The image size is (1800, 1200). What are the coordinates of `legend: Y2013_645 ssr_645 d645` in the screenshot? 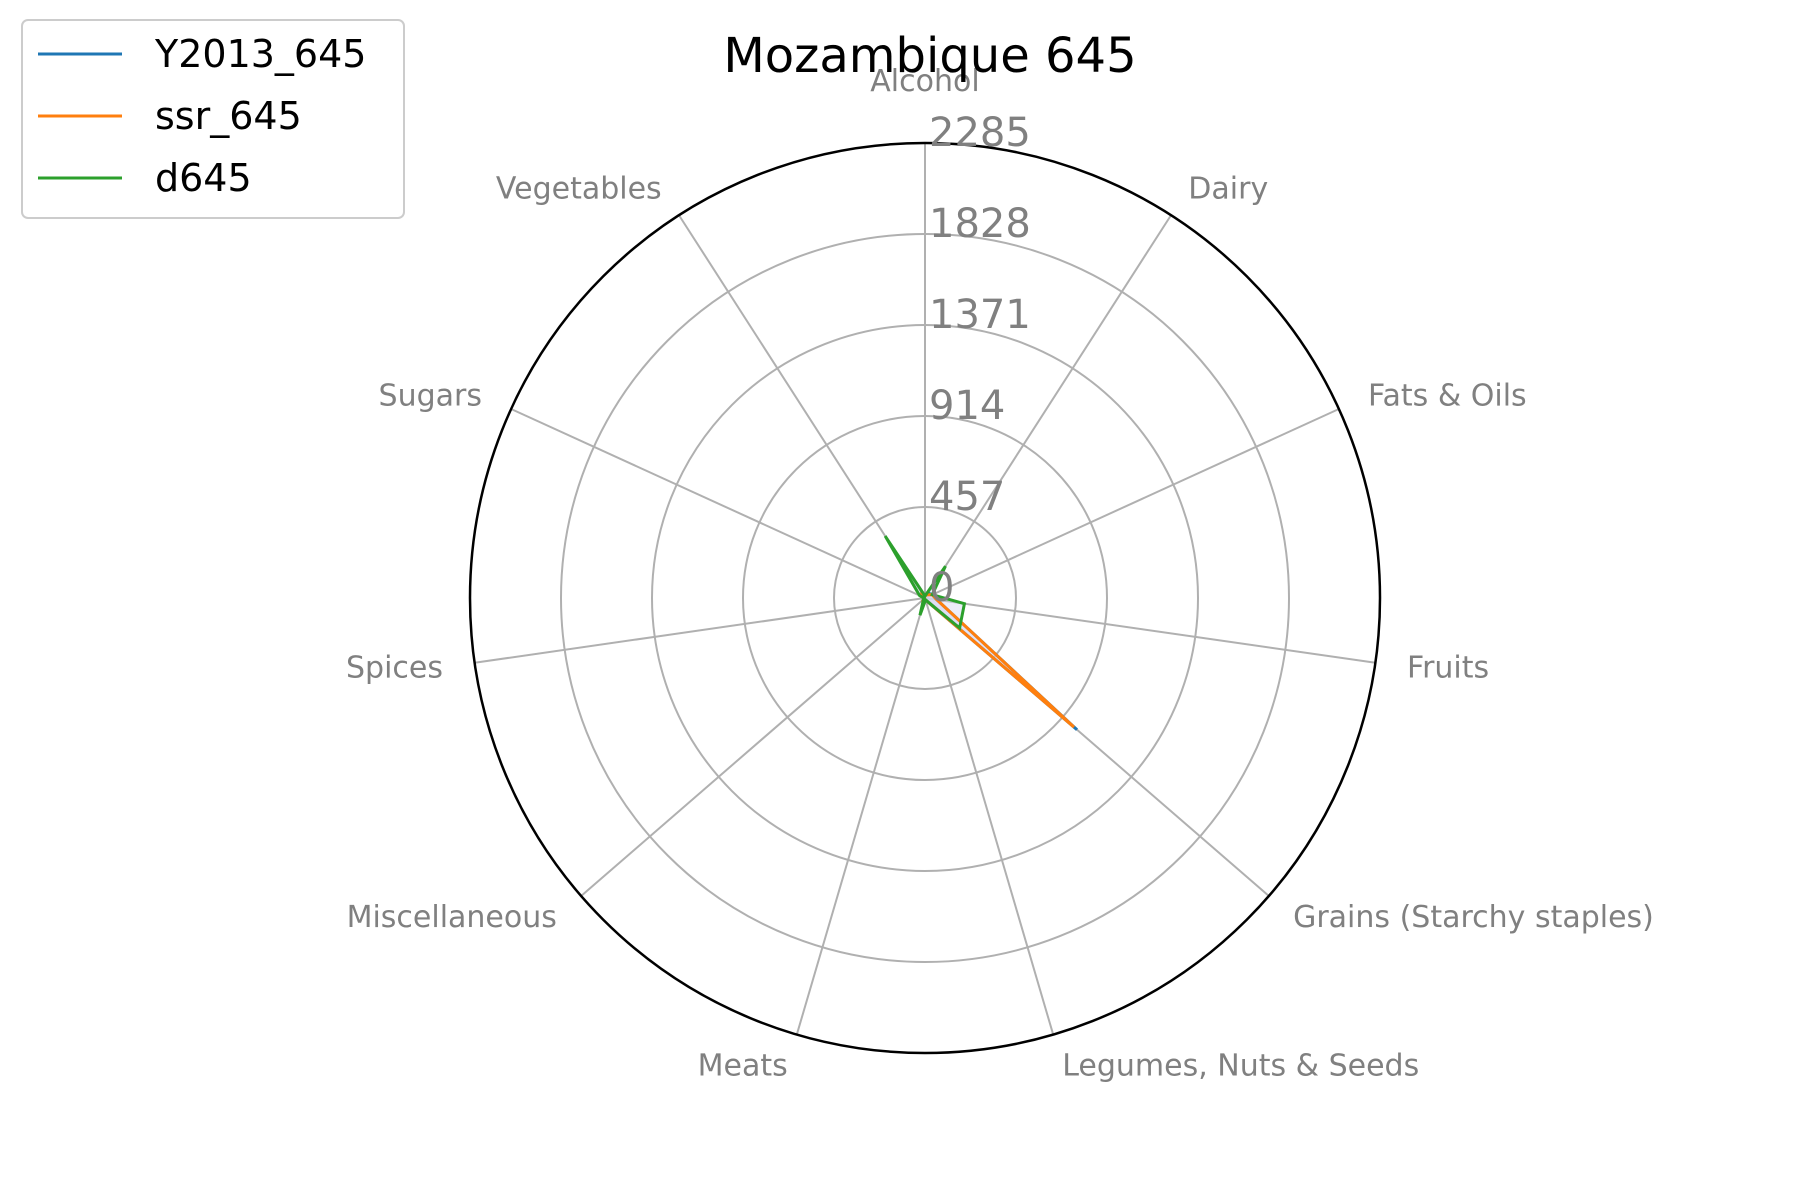 It's located at (213, 119).